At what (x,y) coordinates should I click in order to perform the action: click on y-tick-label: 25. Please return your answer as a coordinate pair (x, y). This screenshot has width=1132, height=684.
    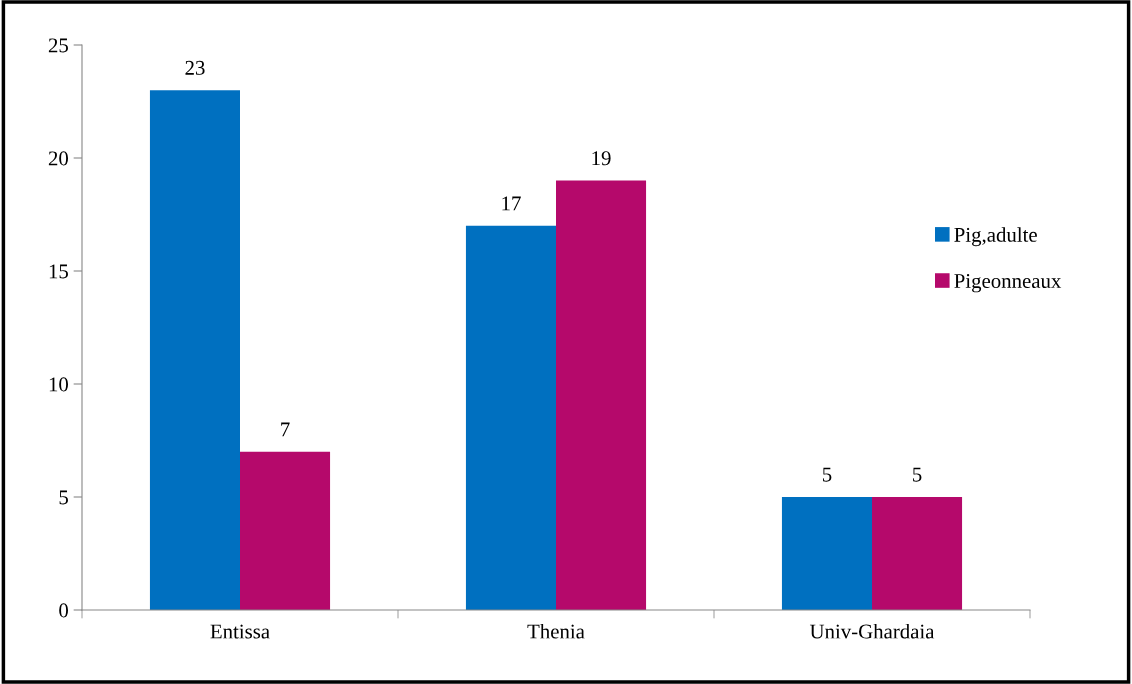
    Looking at the image, I should click on (58, 45).